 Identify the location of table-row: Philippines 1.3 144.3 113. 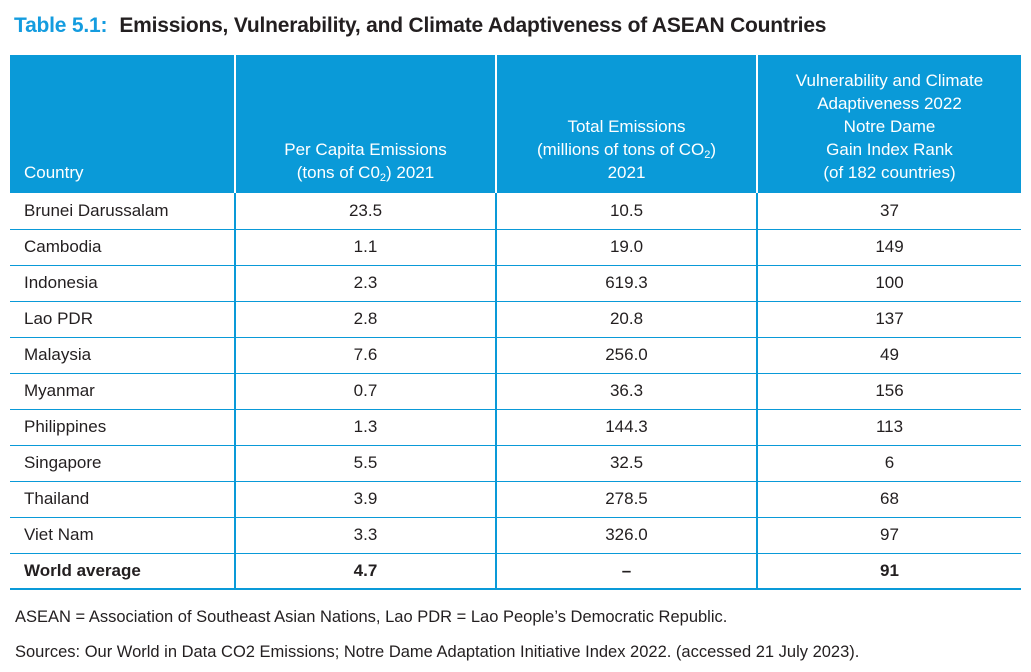
(515, 427).